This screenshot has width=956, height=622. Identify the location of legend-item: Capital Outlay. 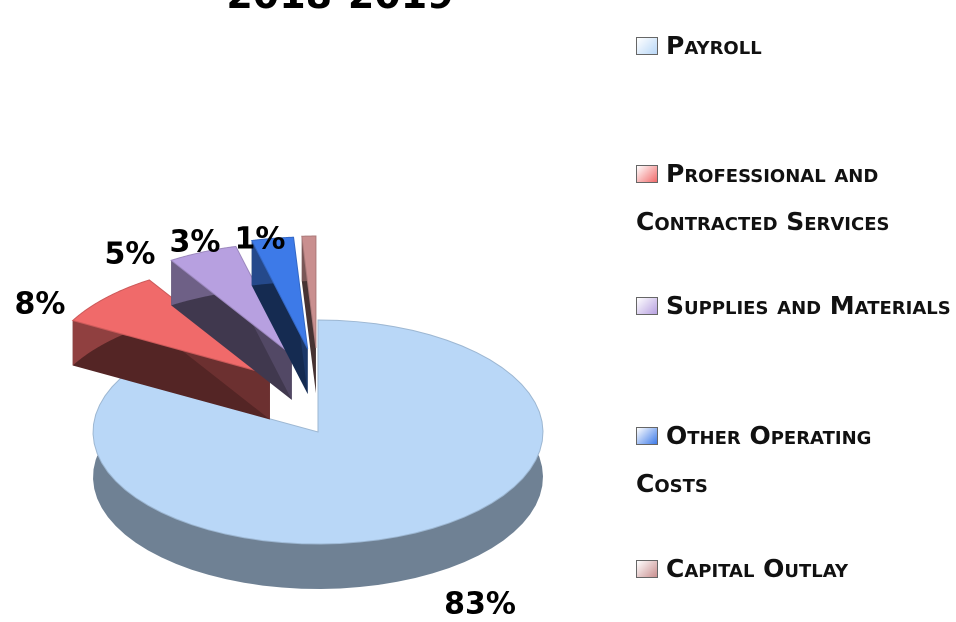
(793, 569).